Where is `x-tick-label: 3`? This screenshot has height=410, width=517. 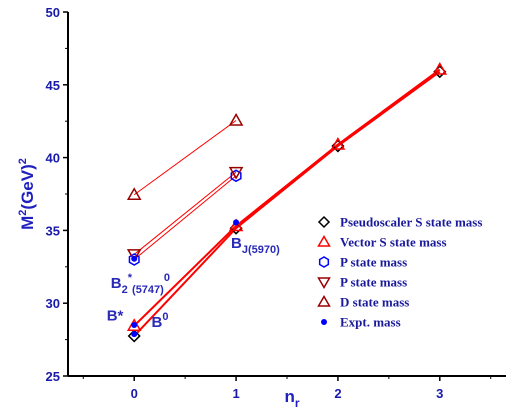 x-tick-label: 3 is located at coordinates (439, 393).